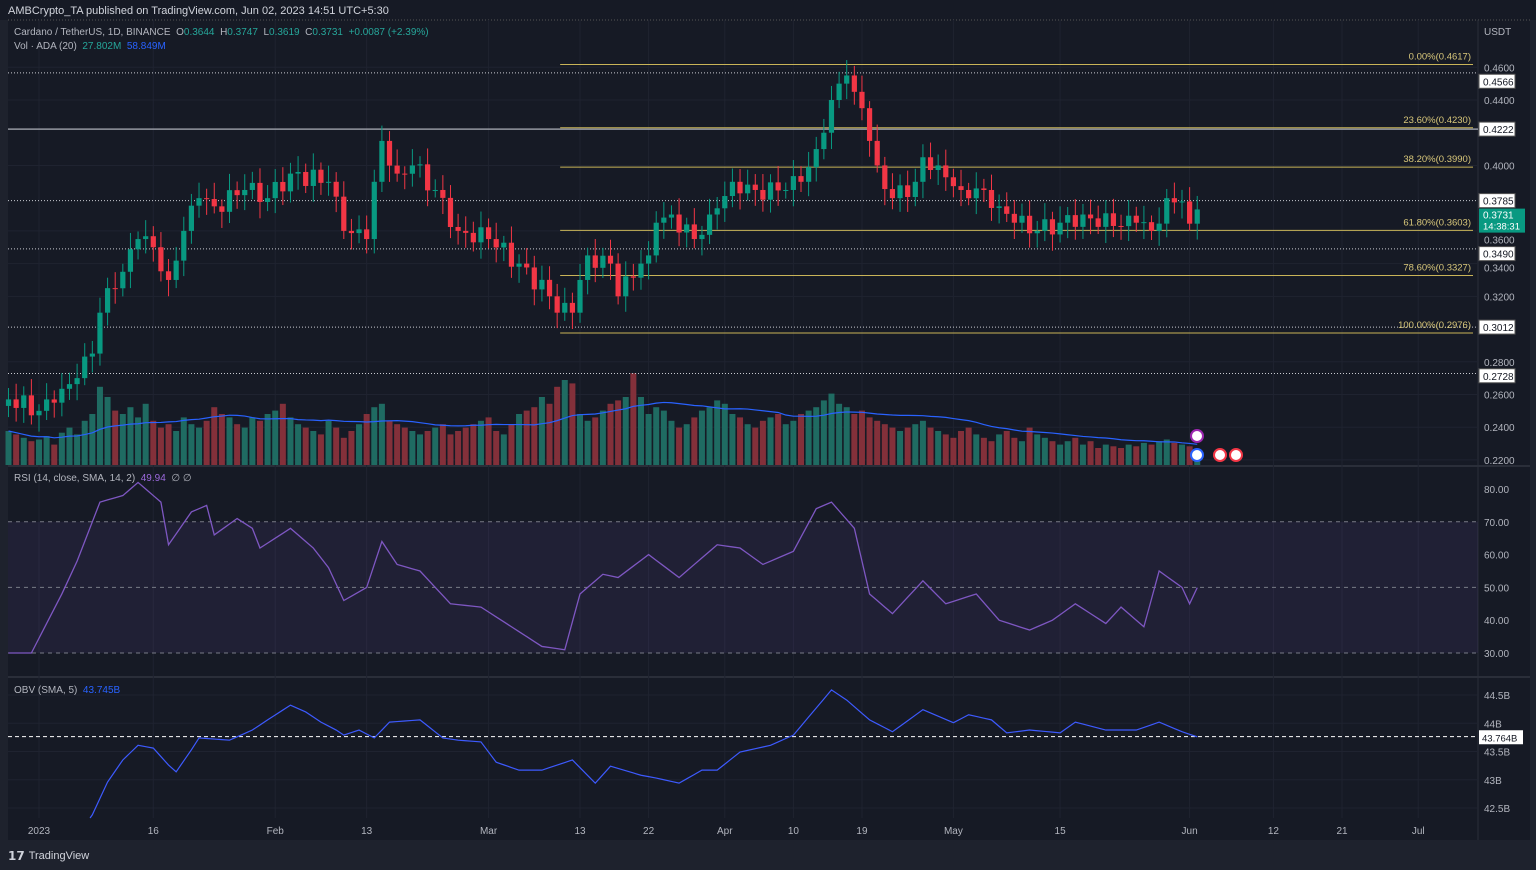 The width and height of the screenshot is (1536, 870). I want to click on price-level-label: 0.2728, so click(1498, 377).